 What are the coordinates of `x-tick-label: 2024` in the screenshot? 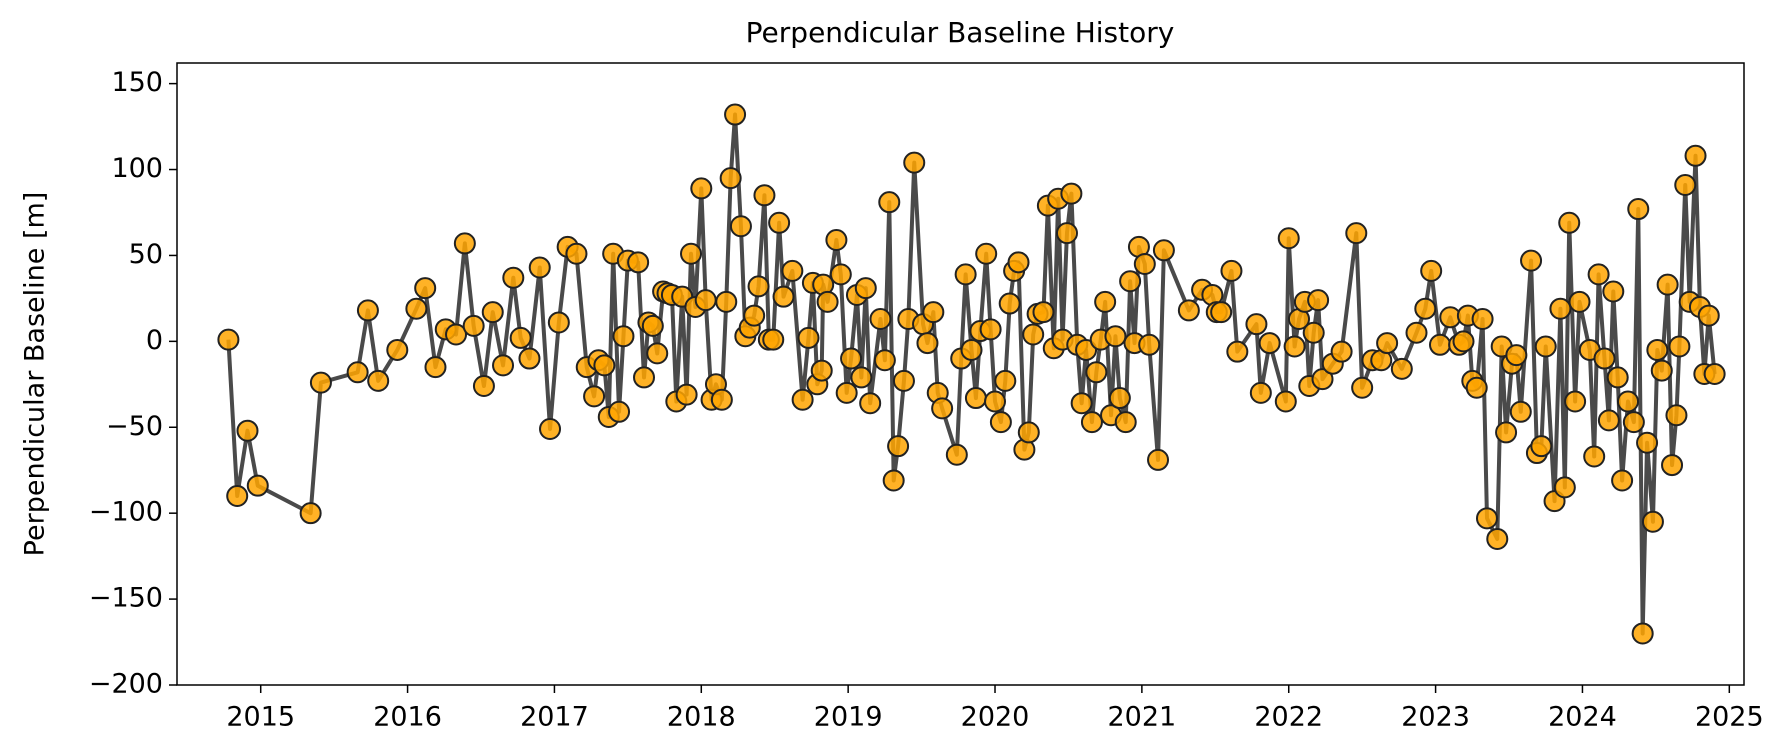 It's located at (1582, 717).